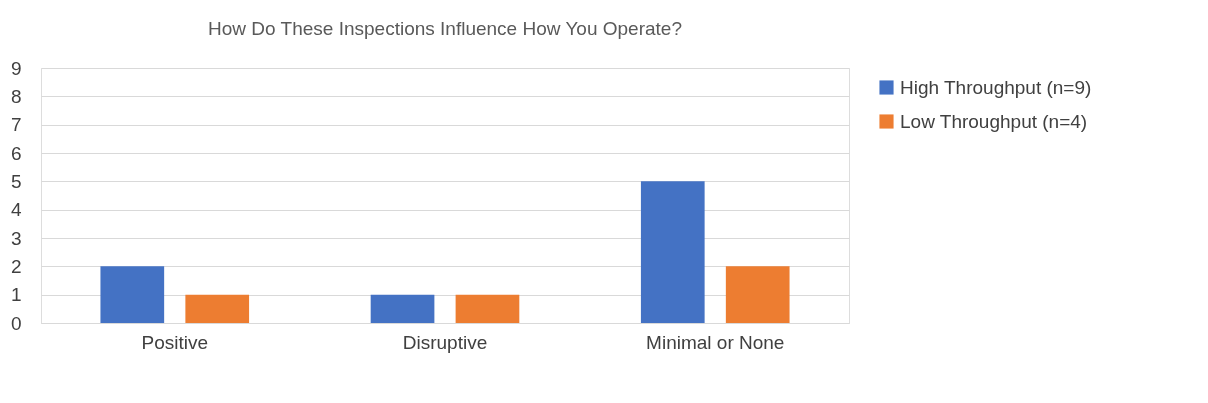 The image size is (1208, 403). I want to click on y-tick-label: 8, so click(16, 96).